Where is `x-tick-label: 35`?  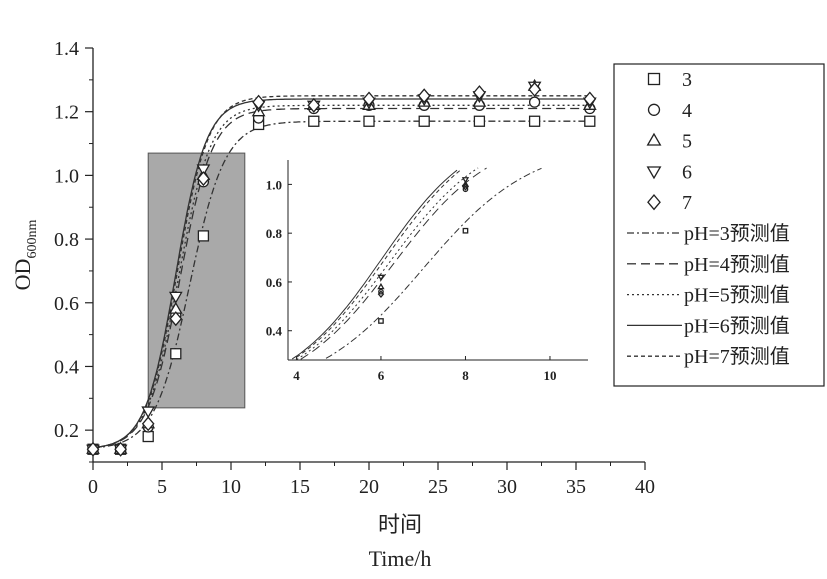 x-tick-label: 35 is located at coordinates (576, 487).